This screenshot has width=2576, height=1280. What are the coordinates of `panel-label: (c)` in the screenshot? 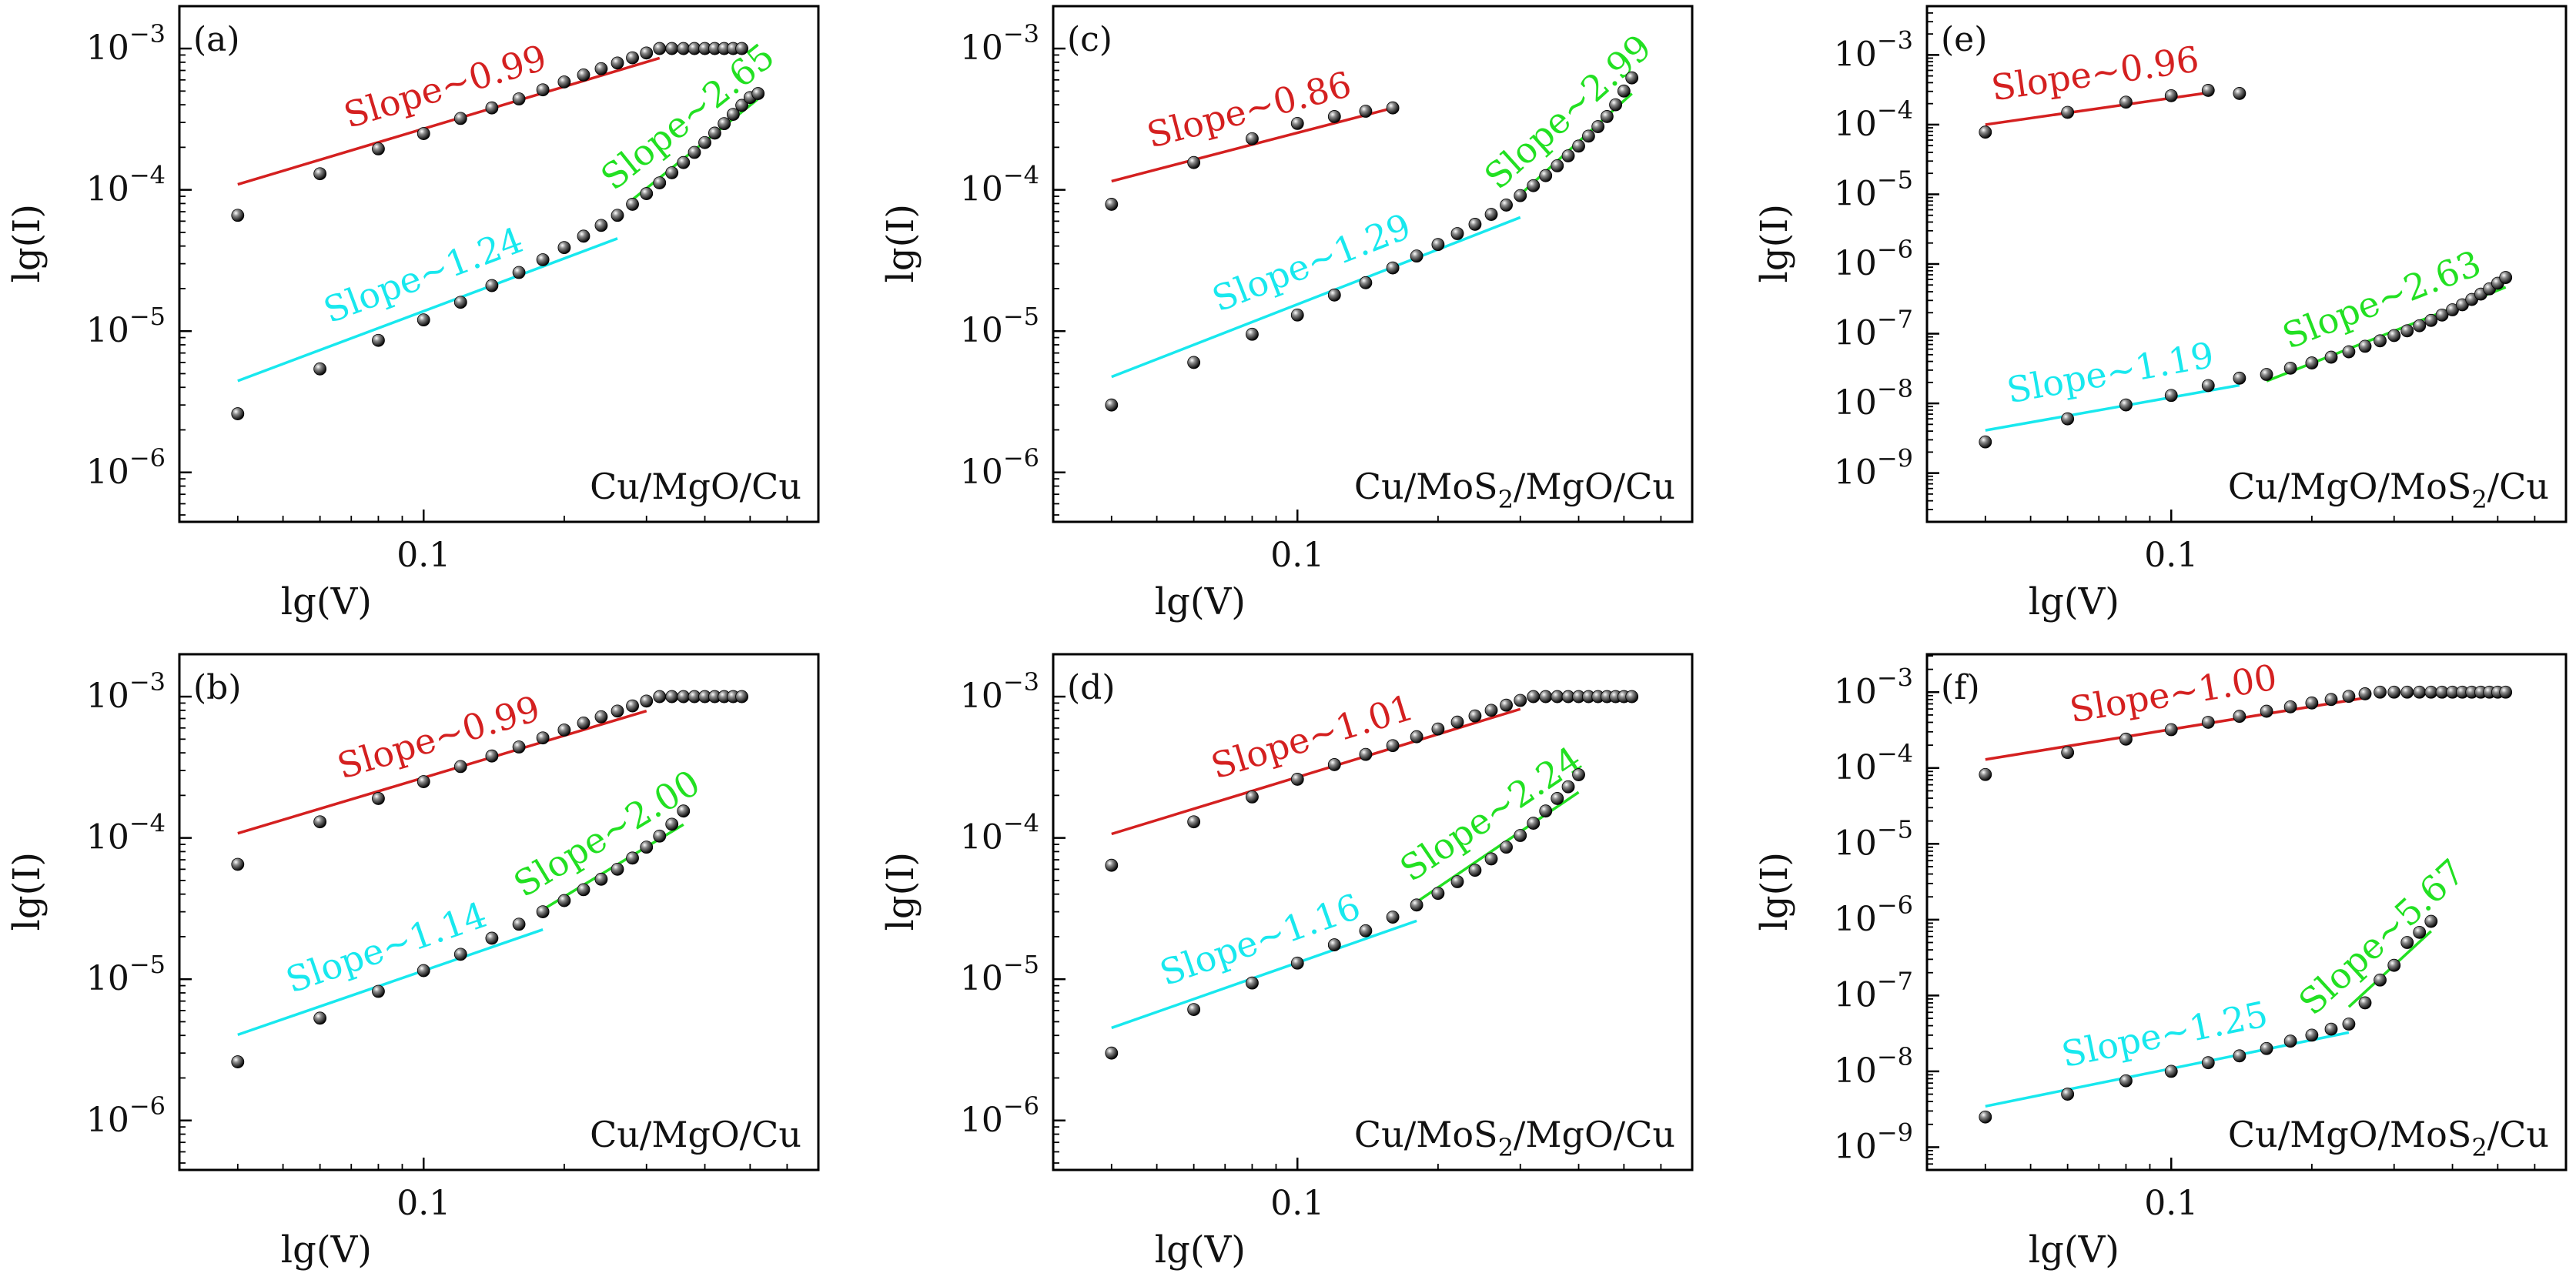 It's located at (1089, 40).